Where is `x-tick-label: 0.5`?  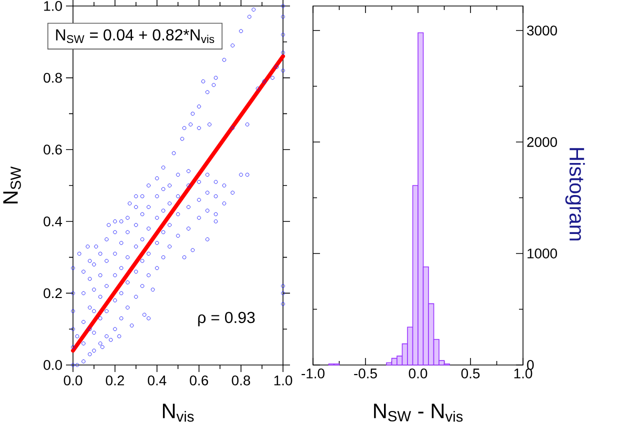 x-tick-label: 0.5 is located at coordinates (470, 373).